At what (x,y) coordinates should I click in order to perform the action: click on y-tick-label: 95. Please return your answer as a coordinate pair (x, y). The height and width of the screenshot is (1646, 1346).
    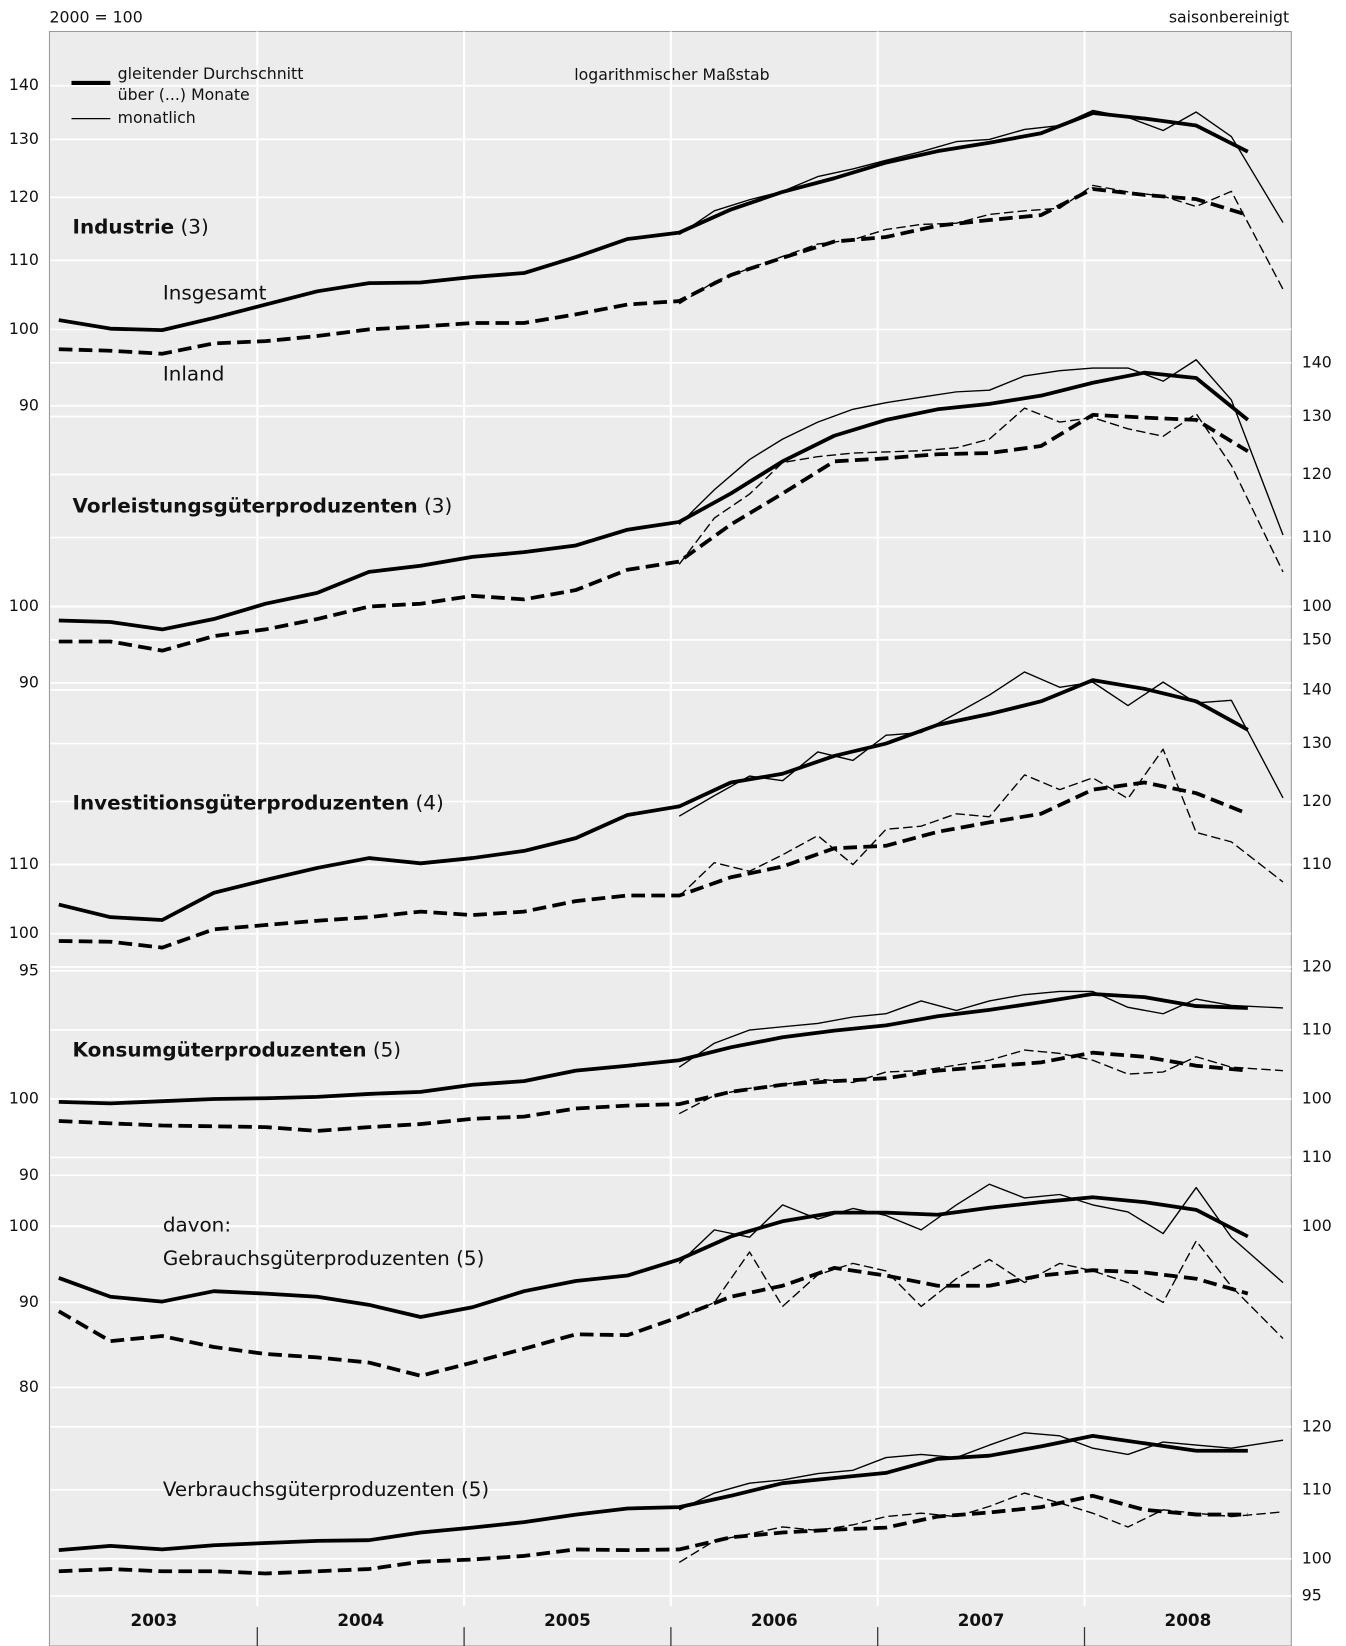
    Looking at the image, I should click on (29, 969).